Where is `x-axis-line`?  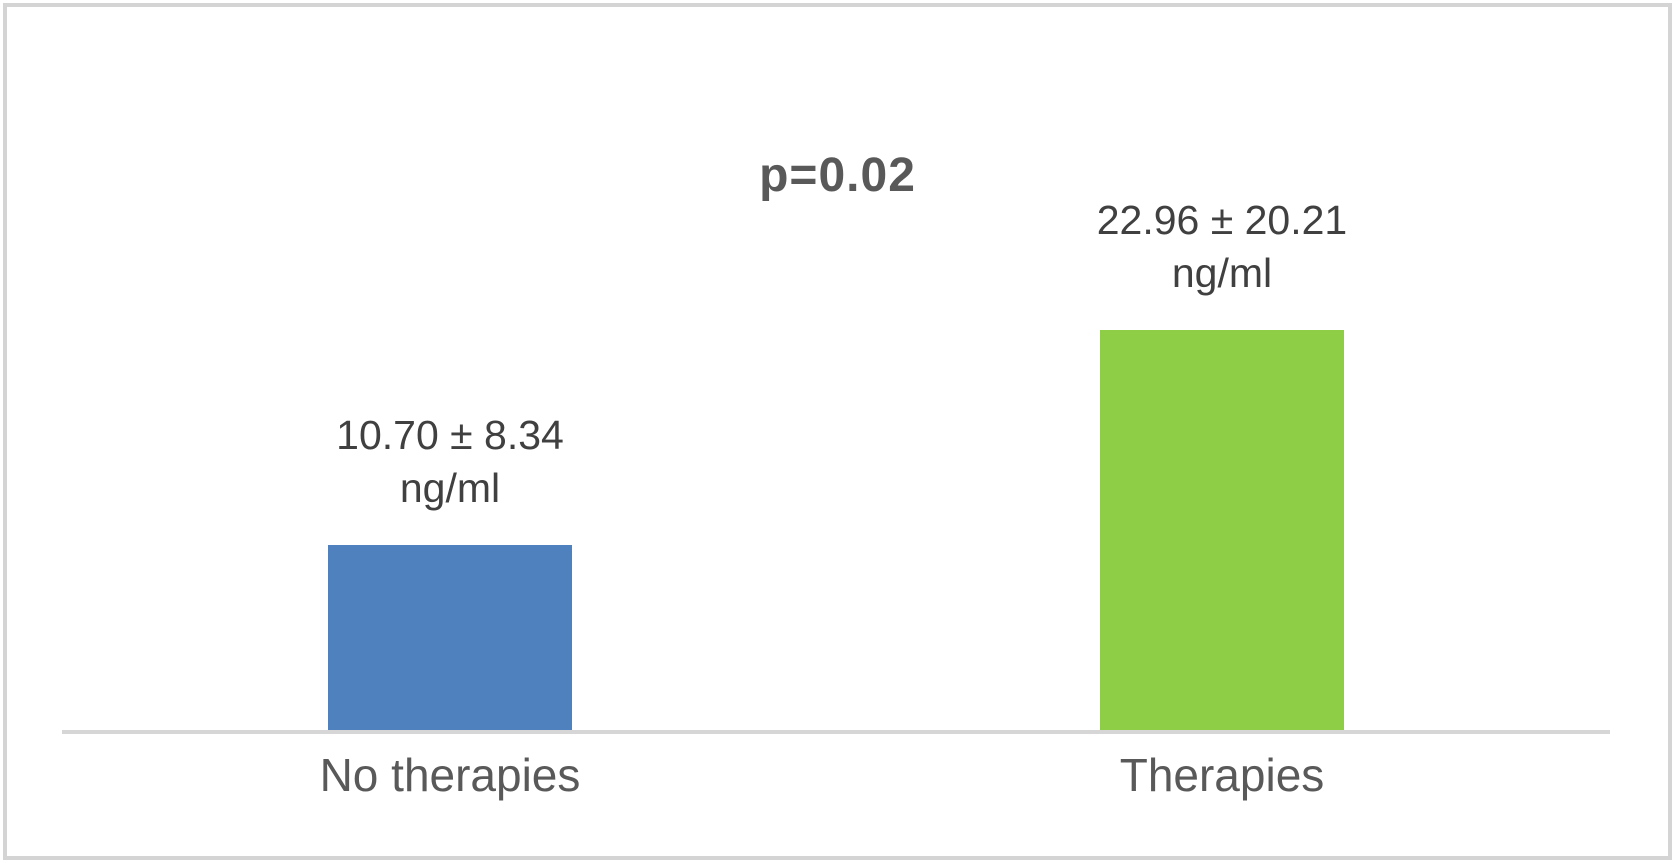
x-axis-line is located at coordinates (836, 732).